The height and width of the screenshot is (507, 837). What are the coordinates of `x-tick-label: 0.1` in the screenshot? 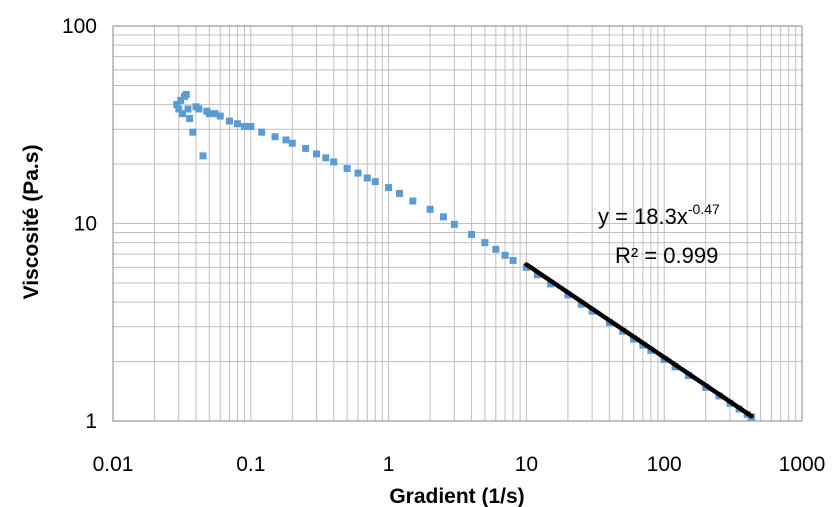 It's located at (250, 464).